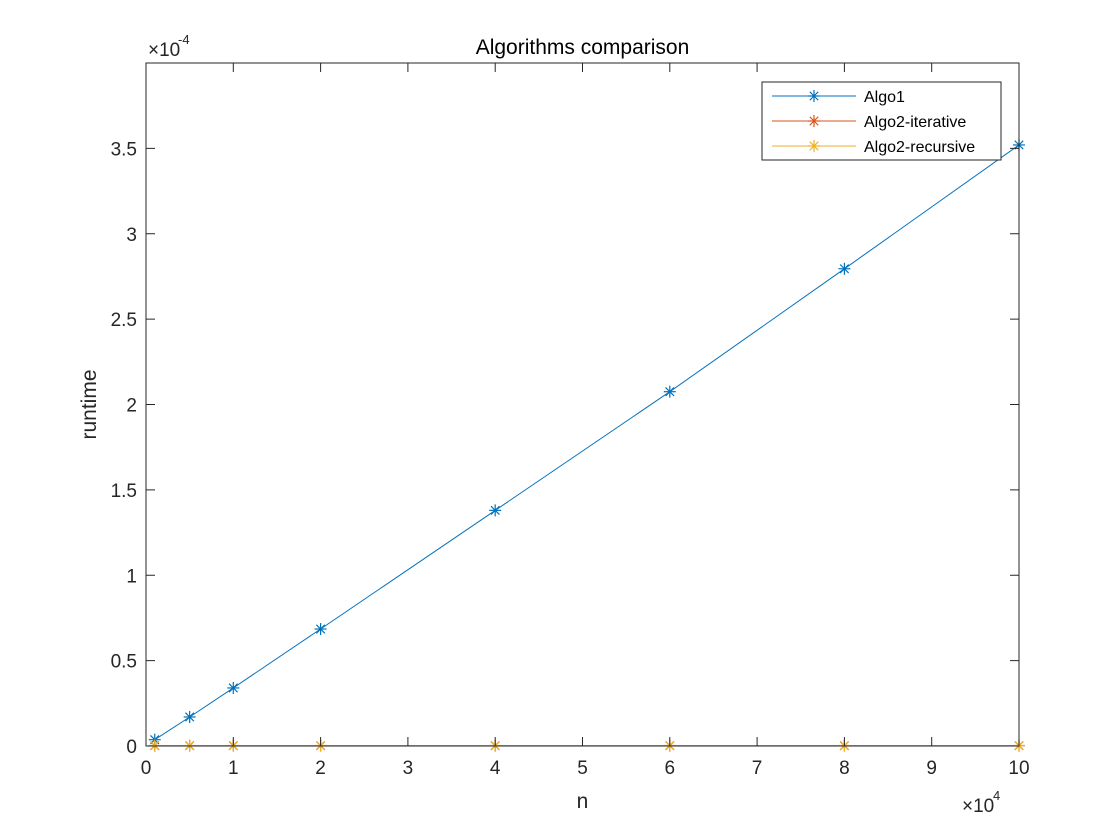 This screenshot has height=840, width=1120. Describe the element at coordinates (408, 768) in the screenshot. I see `x-tick-label: 3` at that location.